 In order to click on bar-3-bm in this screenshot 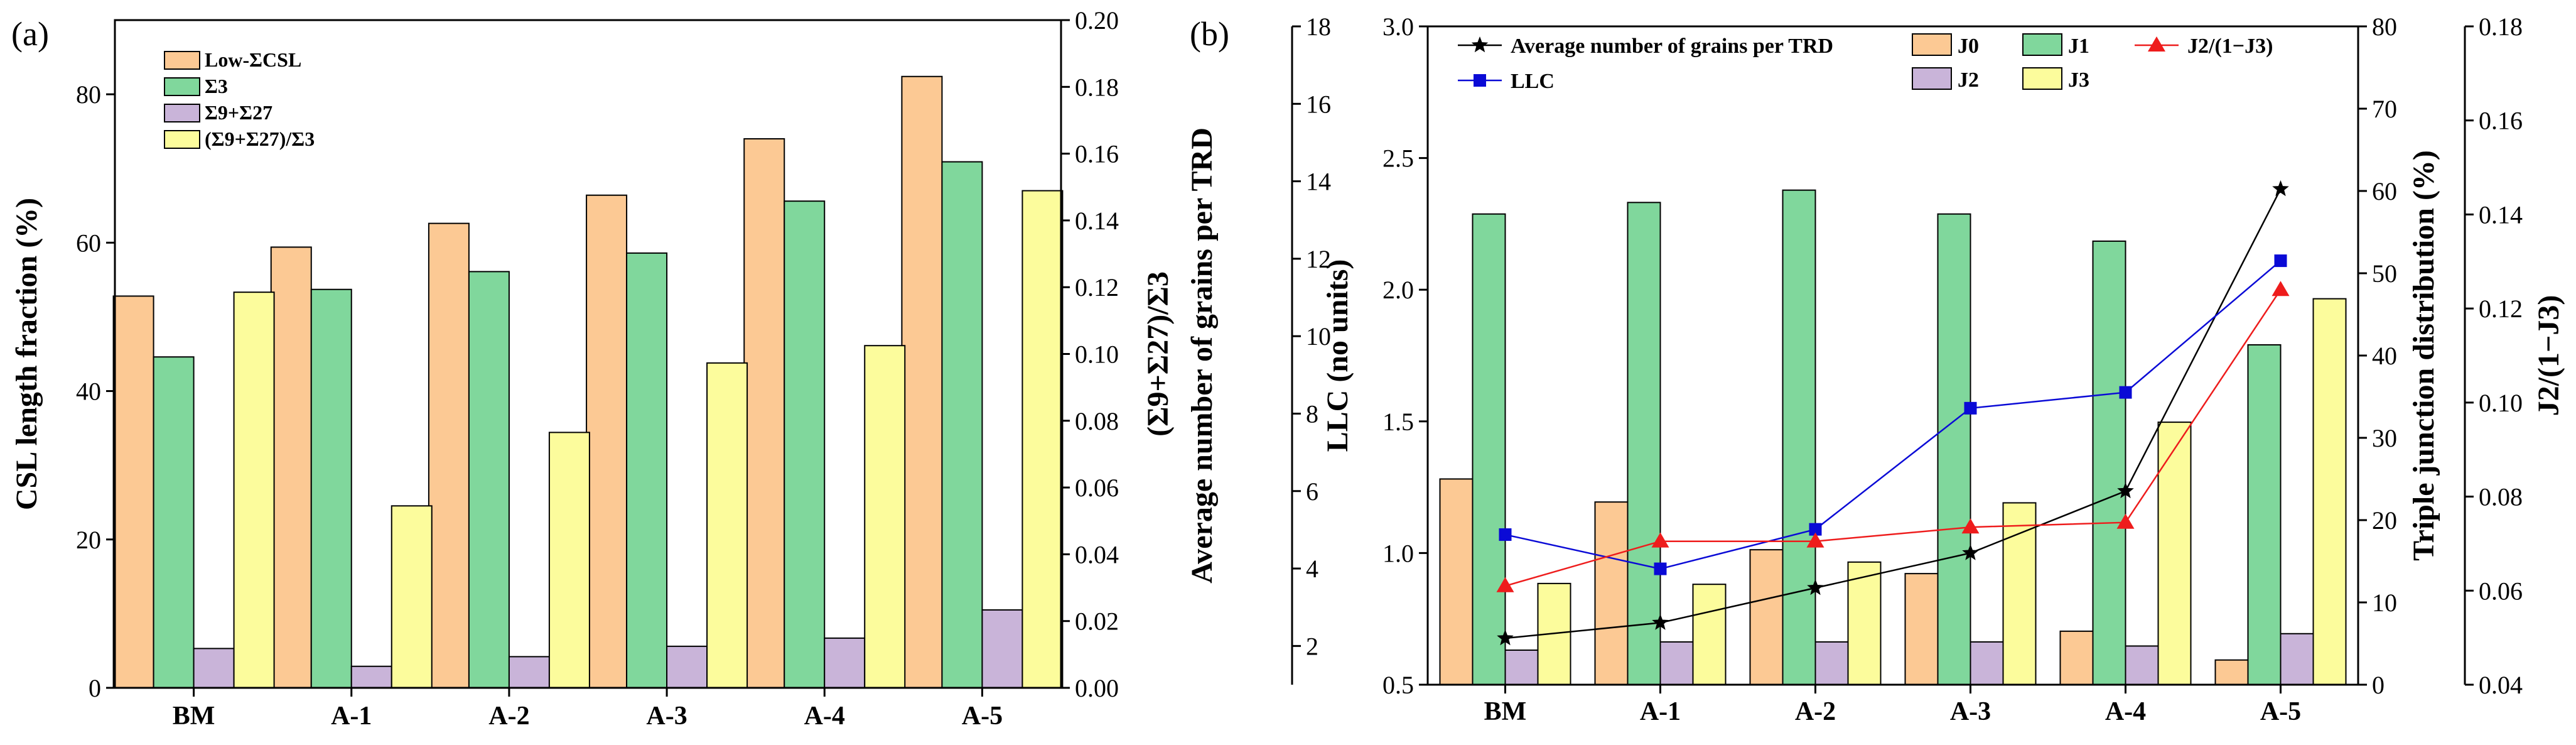, I will do `click(174, 522)`.